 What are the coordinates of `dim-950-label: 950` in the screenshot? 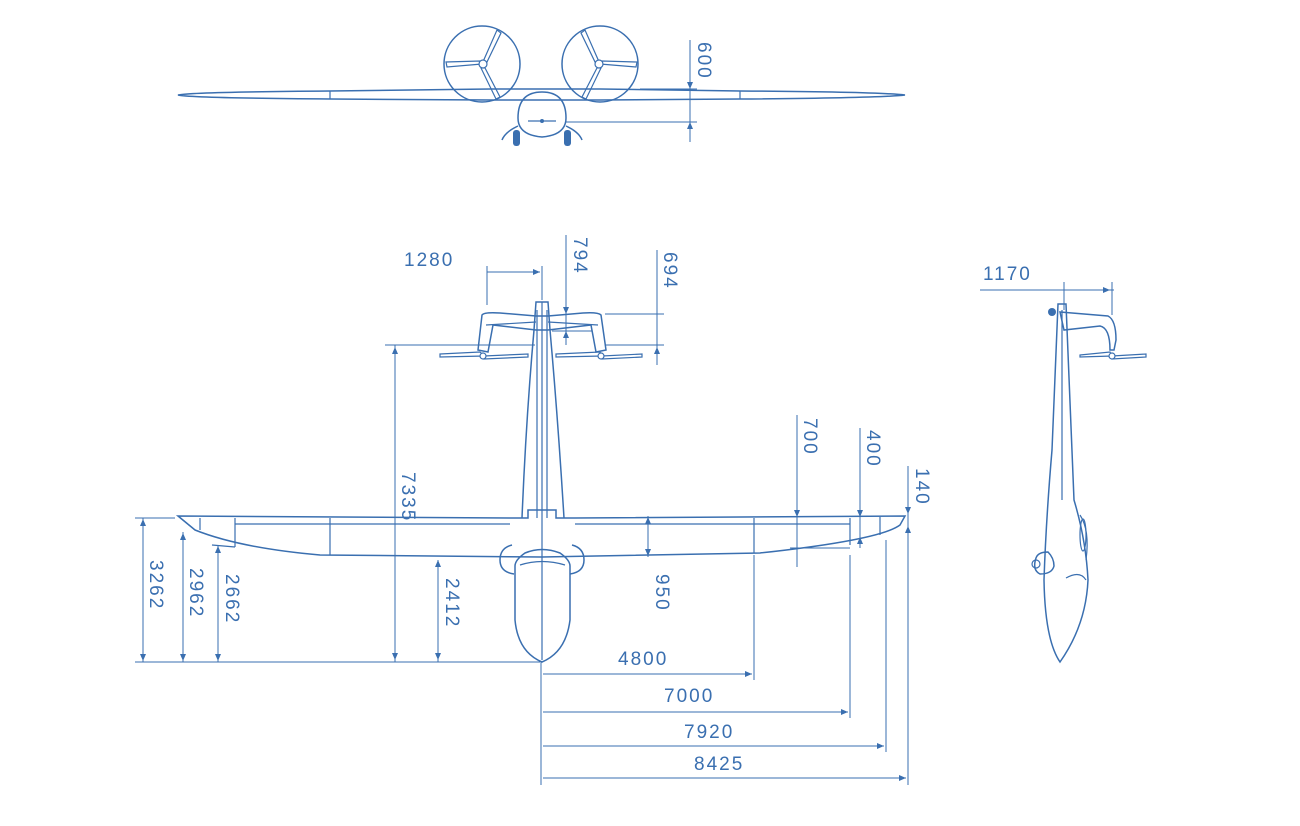 It's located at (661, 593).